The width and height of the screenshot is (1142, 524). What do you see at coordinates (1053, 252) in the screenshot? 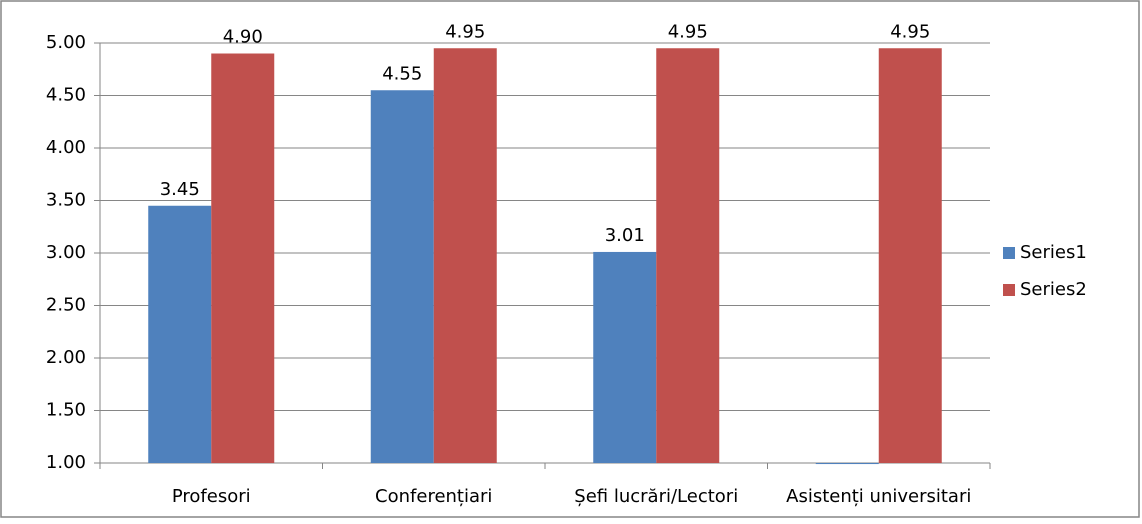
I see `legend-label: Series1` at bounding box center [1053, 252].